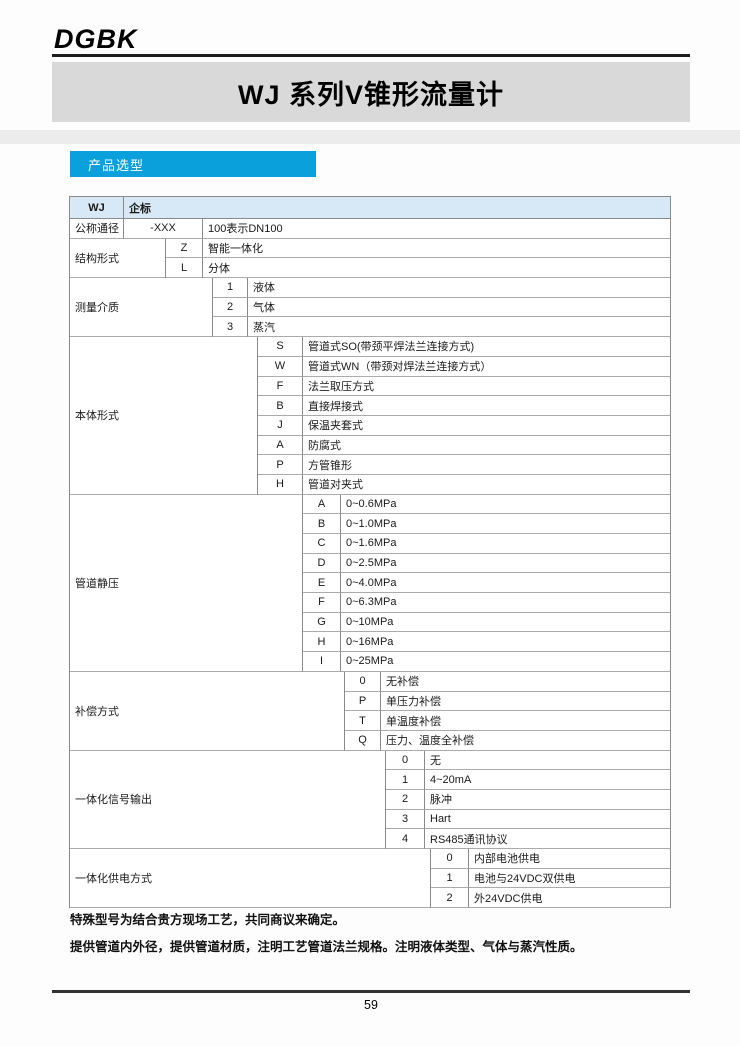 The width and height of the screenshot is (740, 1046). I want to click on table-cell-desc: 外24VDC供电, so click(570, 898).